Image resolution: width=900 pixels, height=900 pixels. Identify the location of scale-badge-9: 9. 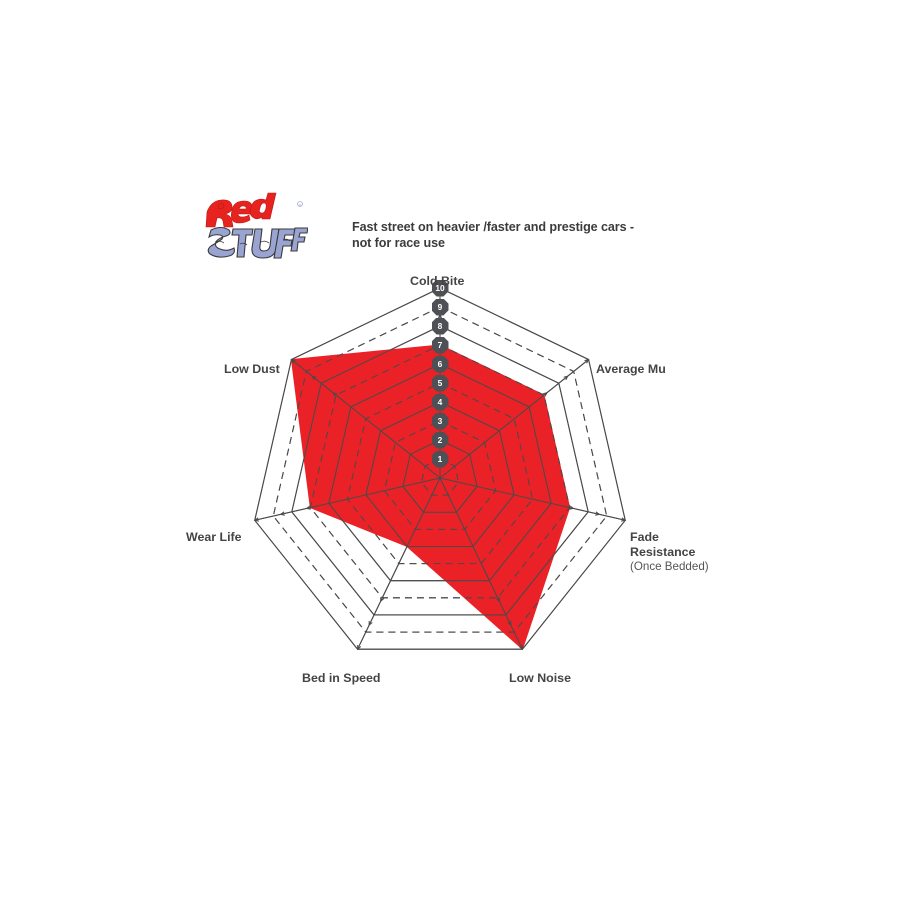
(440, 307).